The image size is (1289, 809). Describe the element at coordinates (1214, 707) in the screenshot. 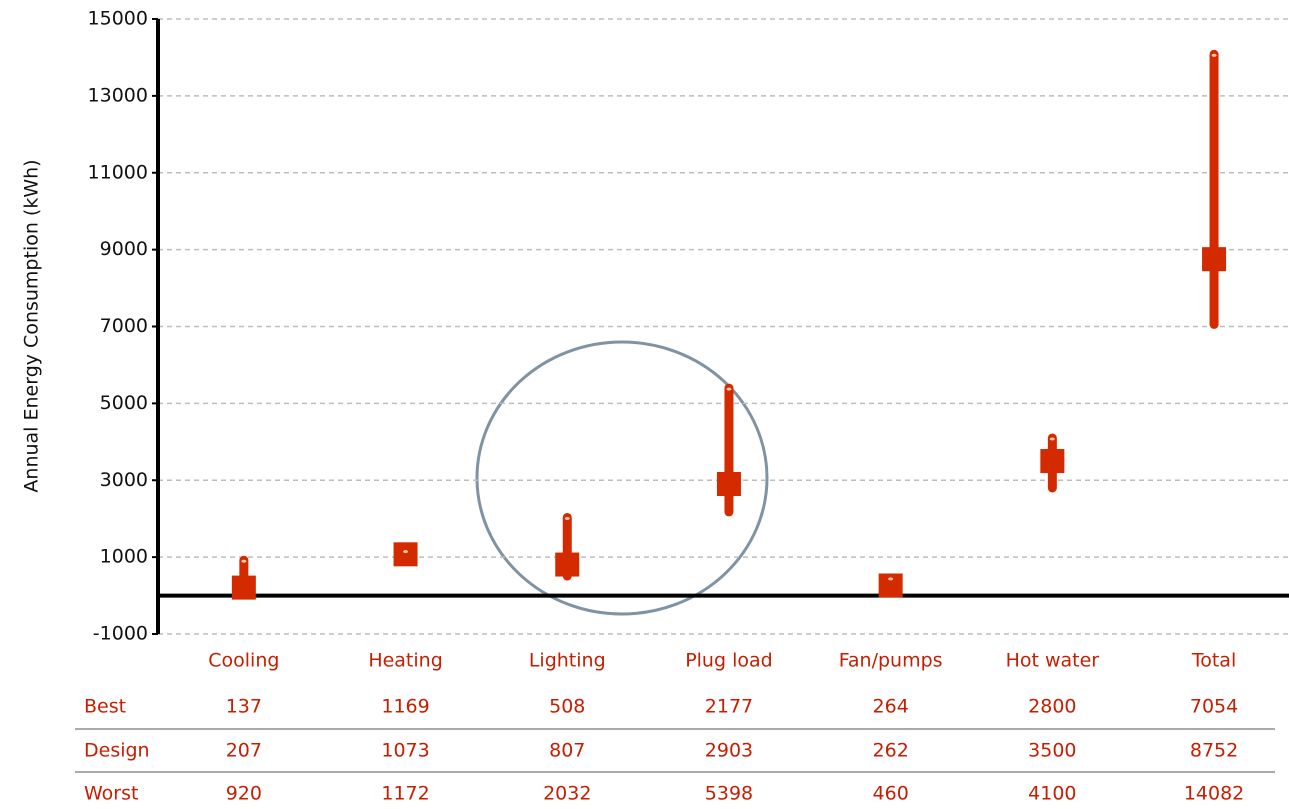

I see `table-value: 7054` at that location.